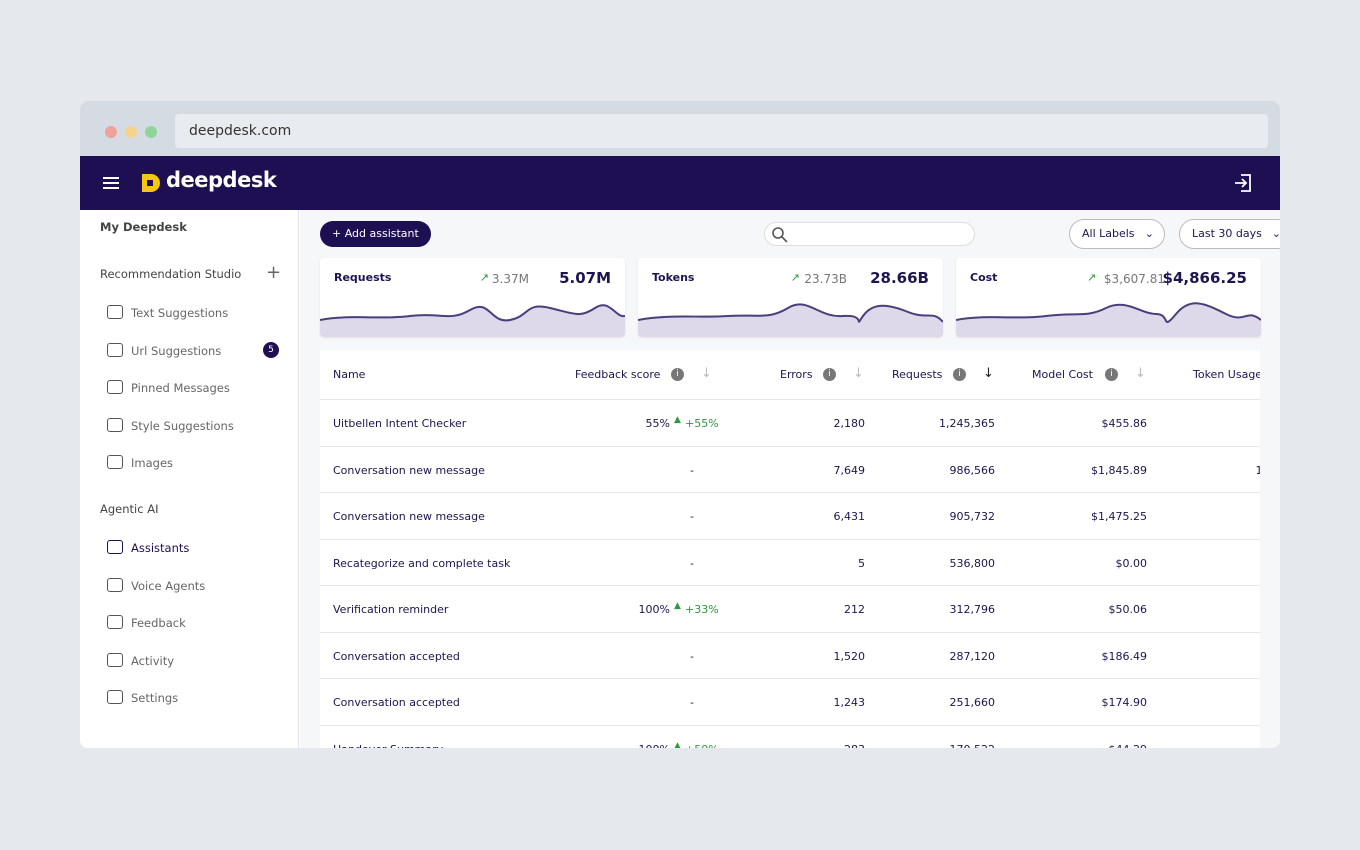  What do you see at coordinates (657, 423) in the screenshot?
I see `cell-feedback: 55%` at bounding box center [657, 423].